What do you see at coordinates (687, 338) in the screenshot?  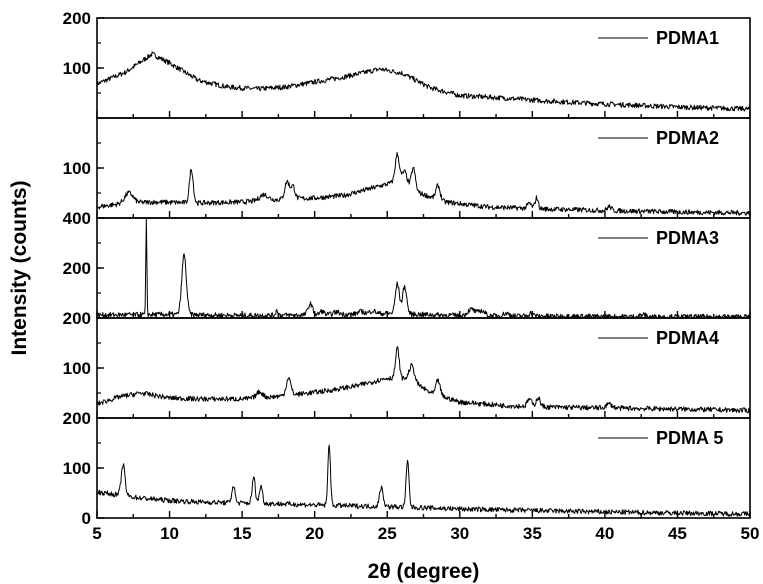 I see `legend-label: PDMA4` at bounding box center [687, 338].